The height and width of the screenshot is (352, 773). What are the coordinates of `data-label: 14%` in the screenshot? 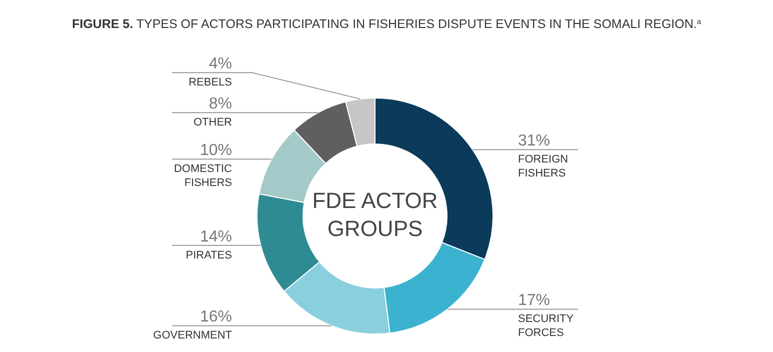 It's located at (216, 237).